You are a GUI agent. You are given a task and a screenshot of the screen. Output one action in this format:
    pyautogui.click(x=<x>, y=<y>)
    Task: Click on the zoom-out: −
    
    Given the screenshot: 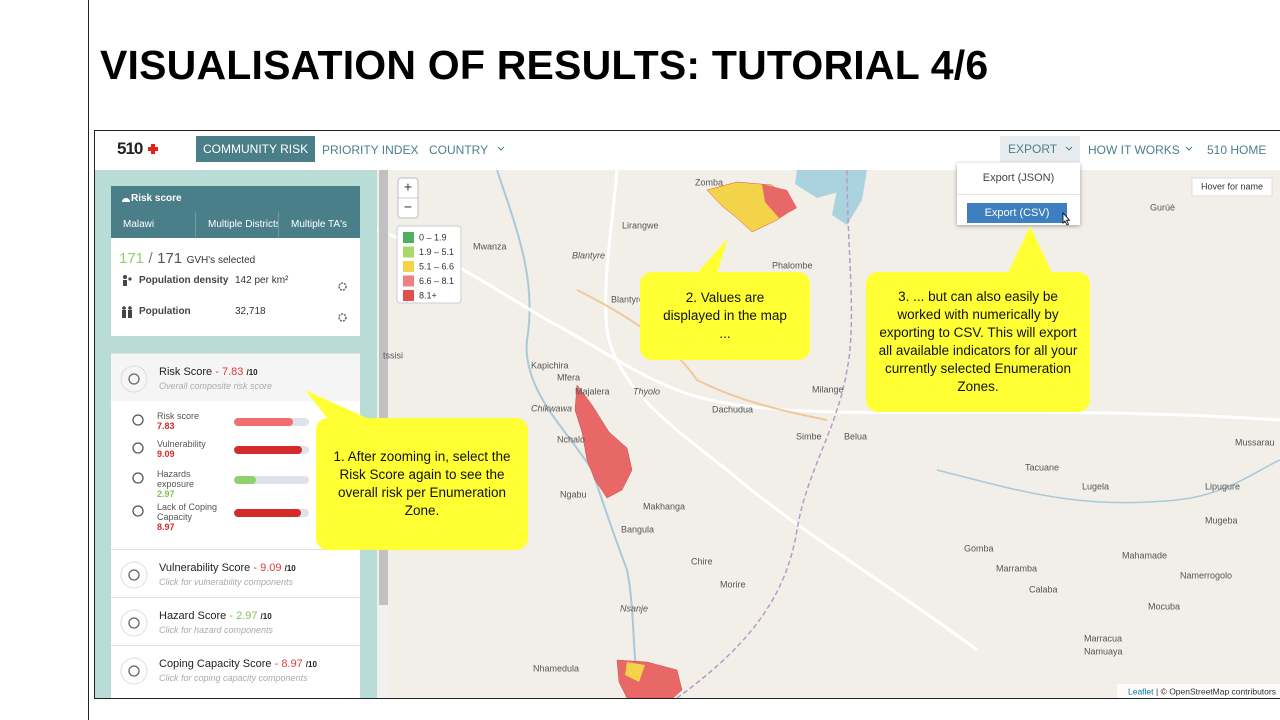 What is the action you would take?
    pyautogui.click(x=408, y=207)
    